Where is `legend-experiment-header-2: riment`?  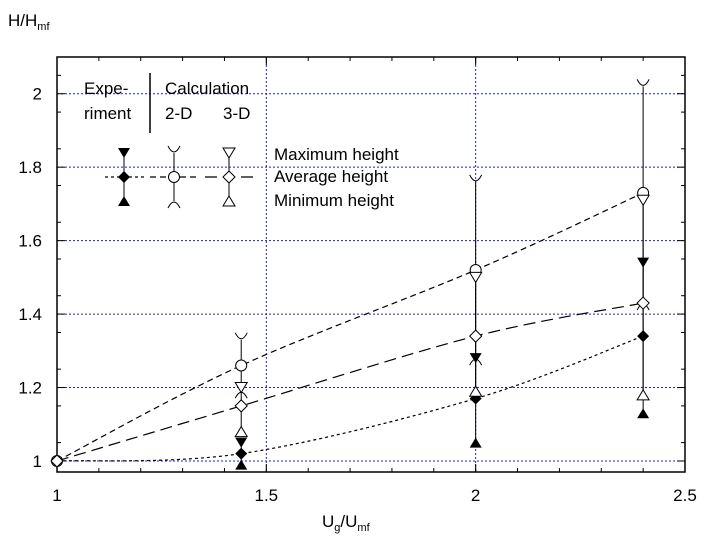 legend-experiment-header-2: riment is located at coordinates (108, 113).